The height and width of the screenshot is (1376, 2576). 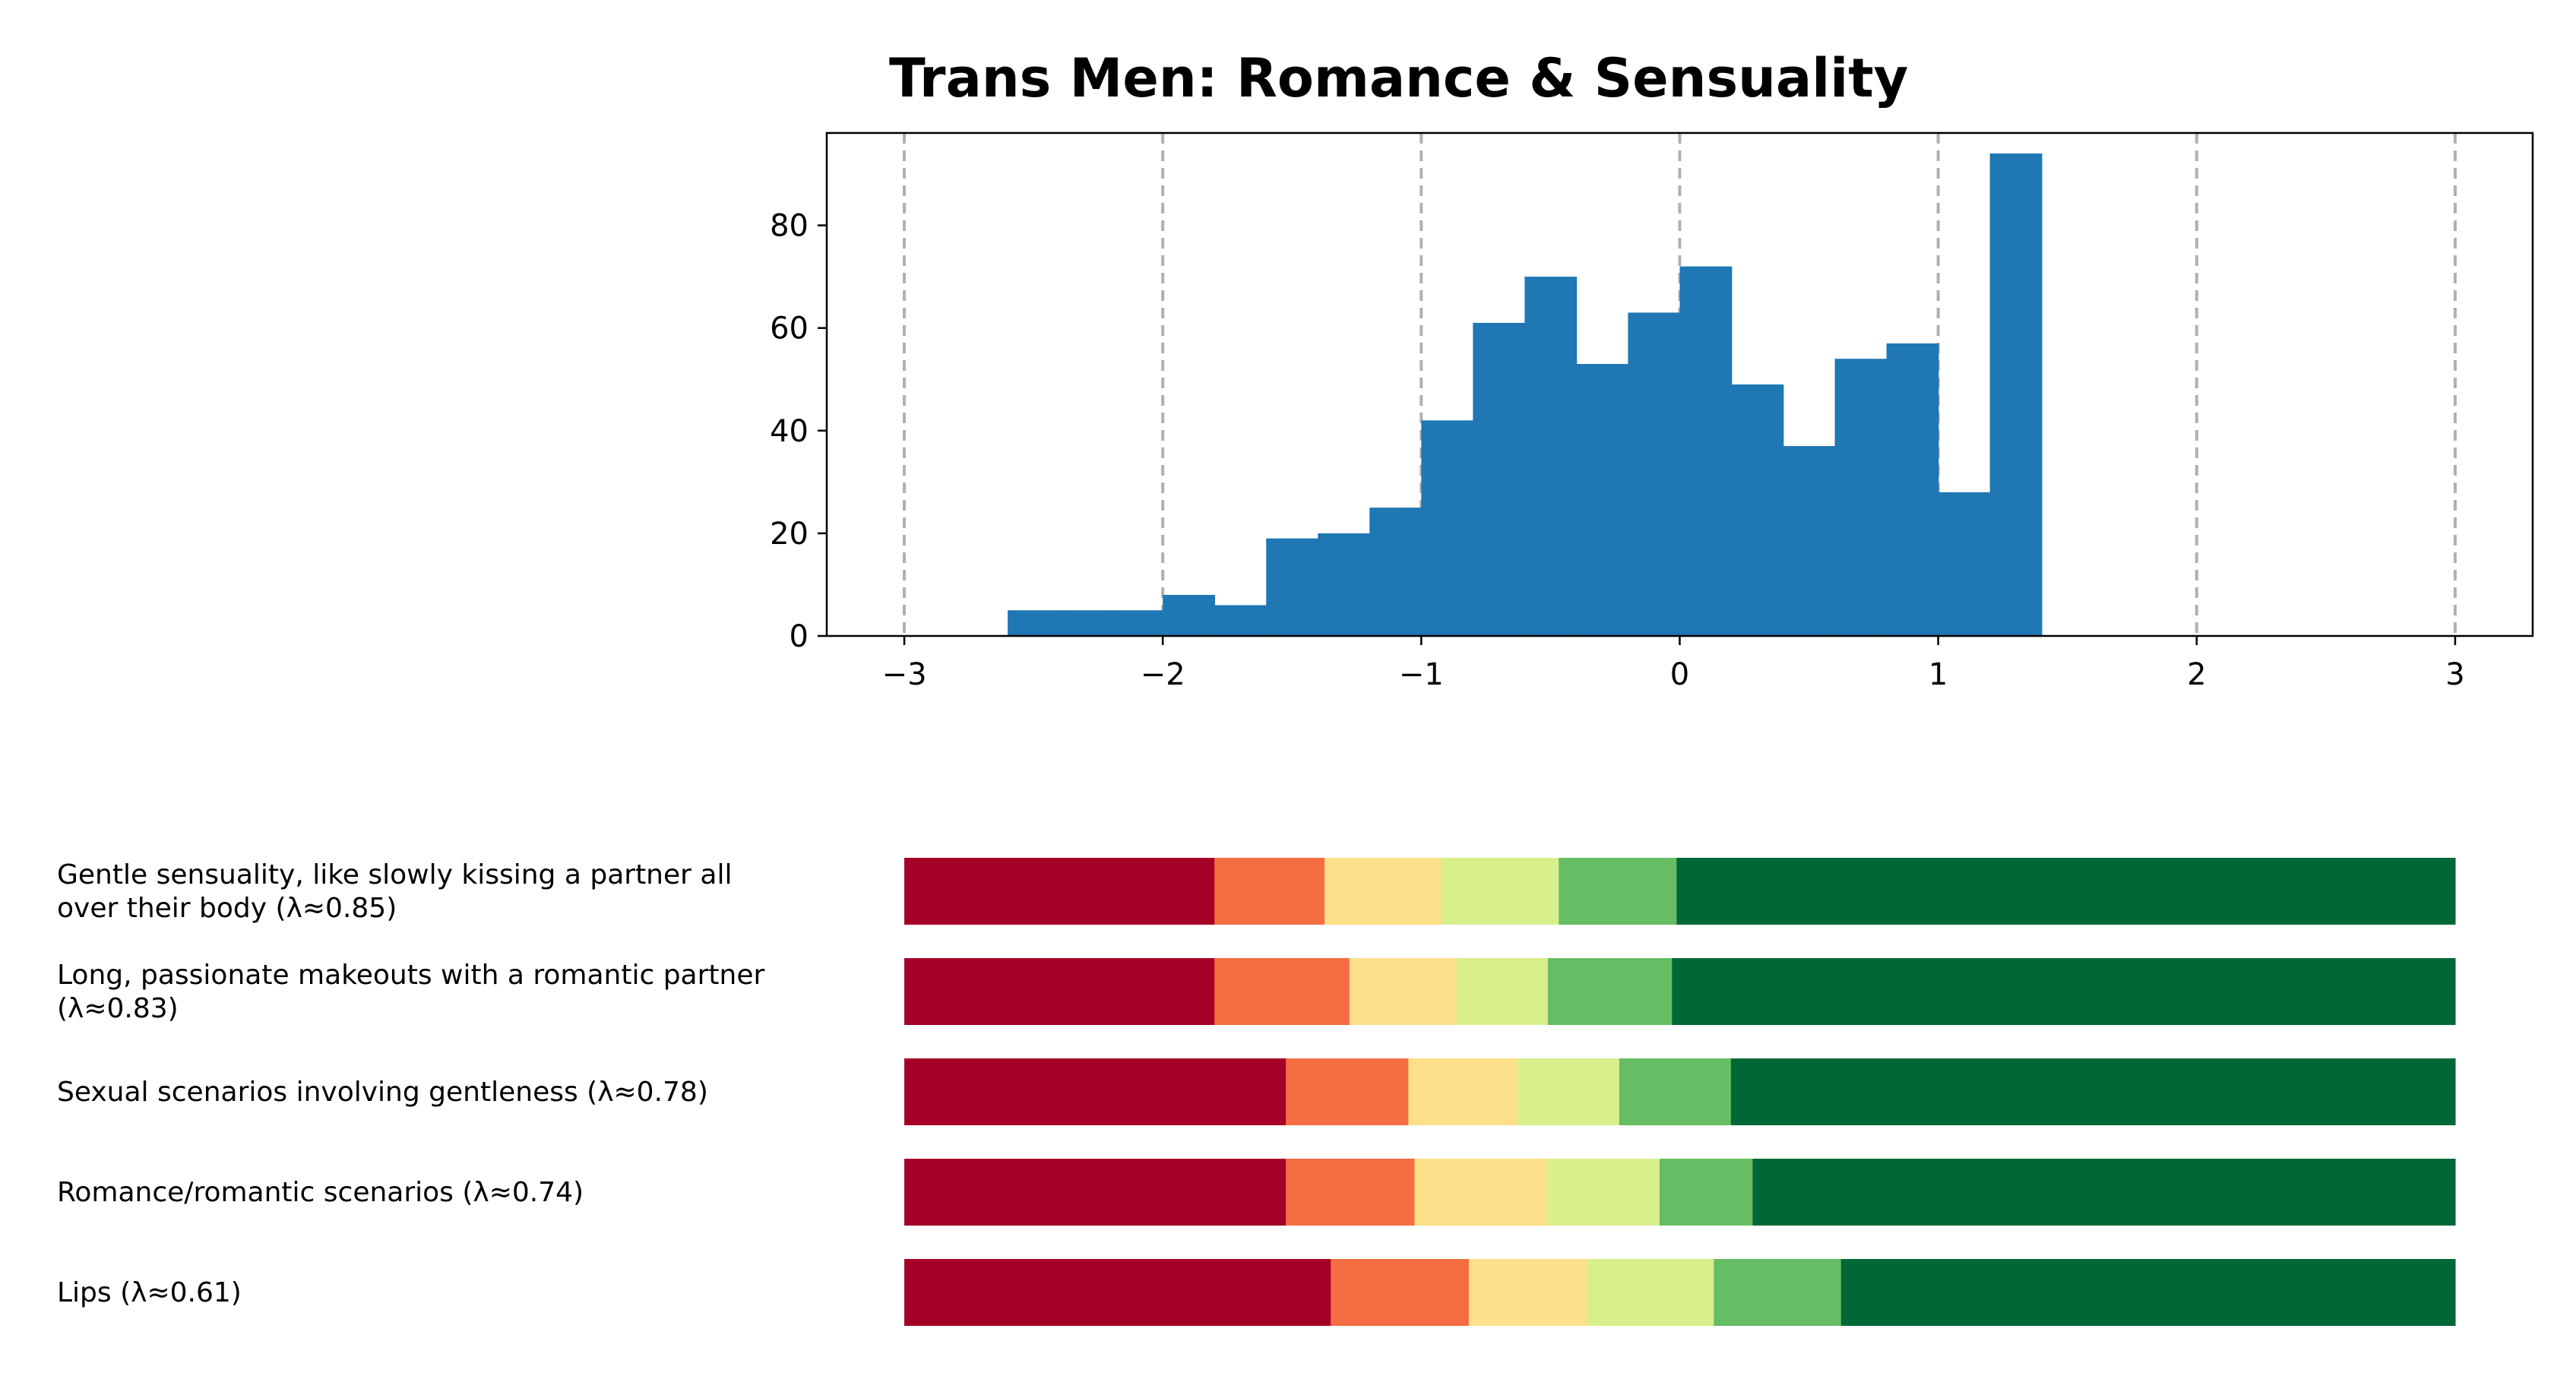 What do you see at coordinates (799, 636) in the screenshot?
I see `y-tick-label: 0` at bounding box center [799, 636].